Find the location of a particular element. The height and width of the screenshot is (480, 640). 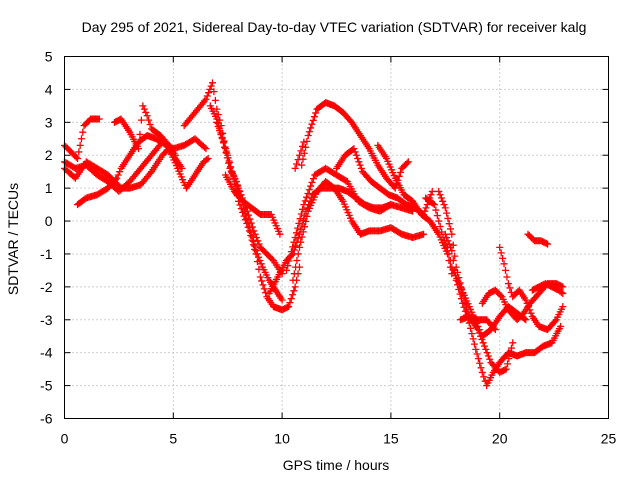

x-tick-label: 25 is located at coordinates (609, 439).